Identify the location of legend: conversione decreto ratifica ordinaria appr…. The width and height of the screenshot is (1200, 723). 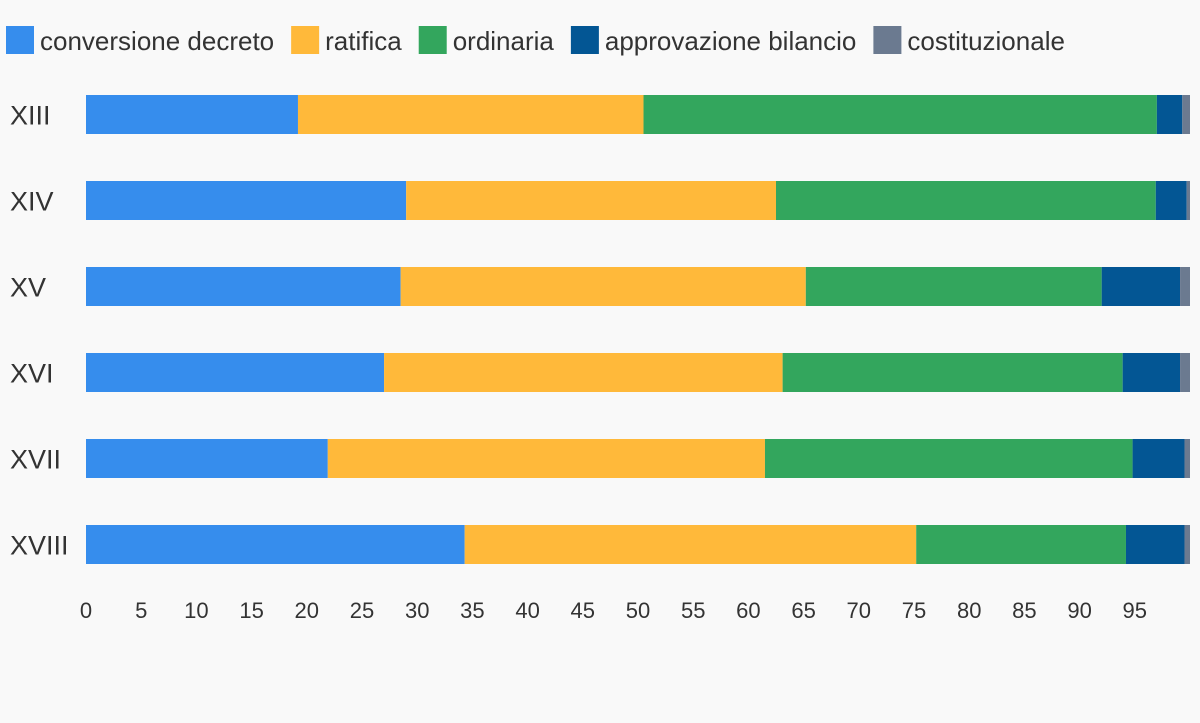
(535, 41).